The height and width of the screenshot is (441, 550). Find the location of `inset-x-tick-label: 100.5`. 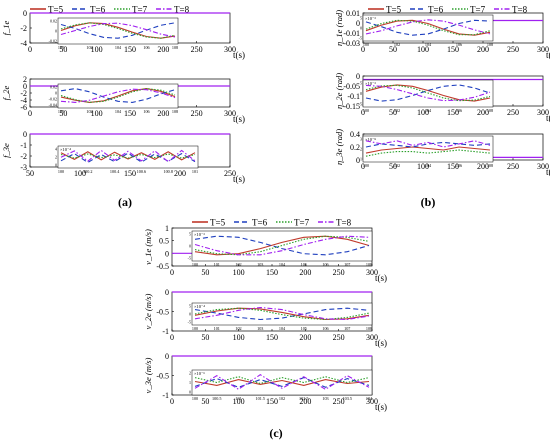

inset-x-tick-label: 100.5 is located at coordinates (216, 398).